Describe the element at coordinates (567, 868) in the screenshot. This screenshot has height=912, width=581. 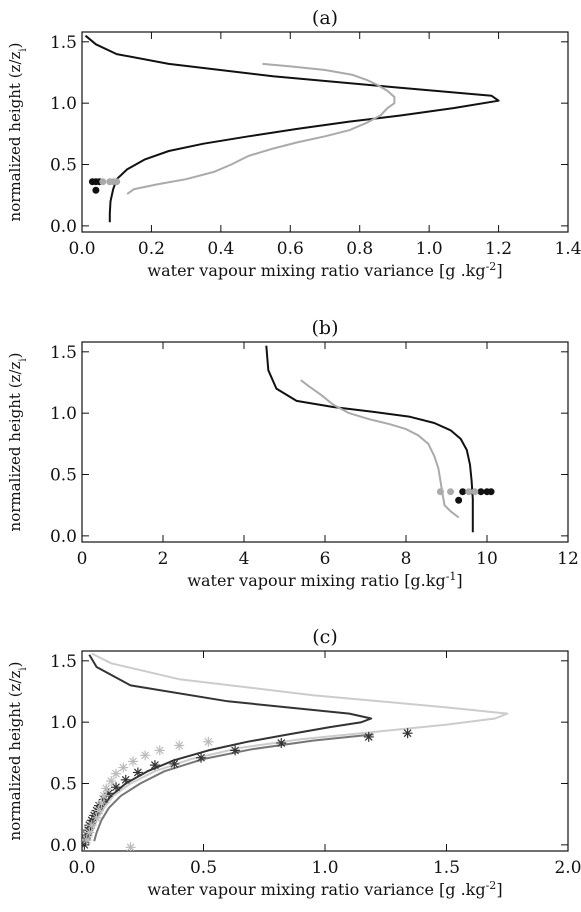
I see `x-tick-label: 2.0` at that location.